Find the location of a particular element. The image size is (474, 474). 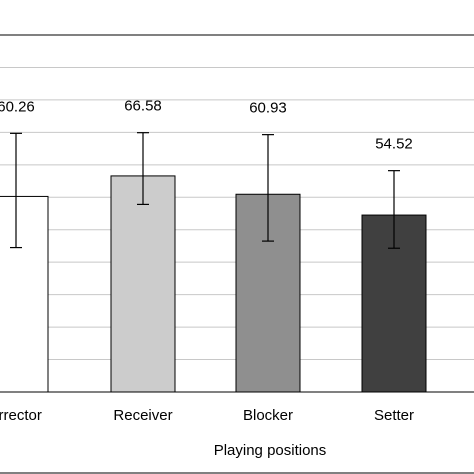

category-label: Blocker is located at coordinates (268, 415).